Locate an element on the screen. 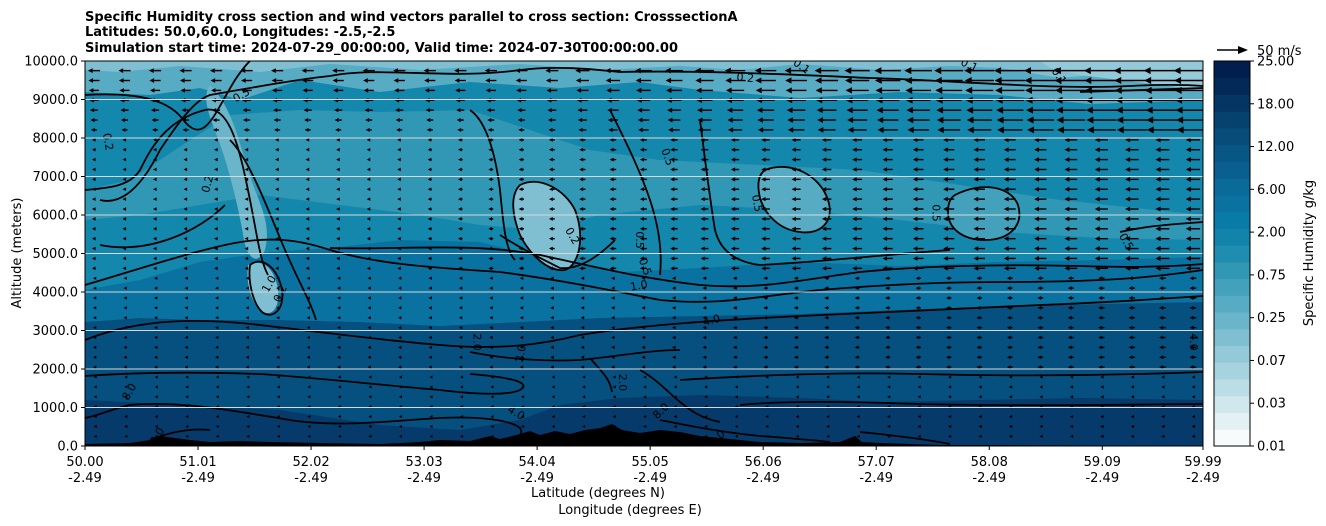 Image resolution: width=1326 pixels, height=526 pixels. contour-line is located at coordinates (971, 403).